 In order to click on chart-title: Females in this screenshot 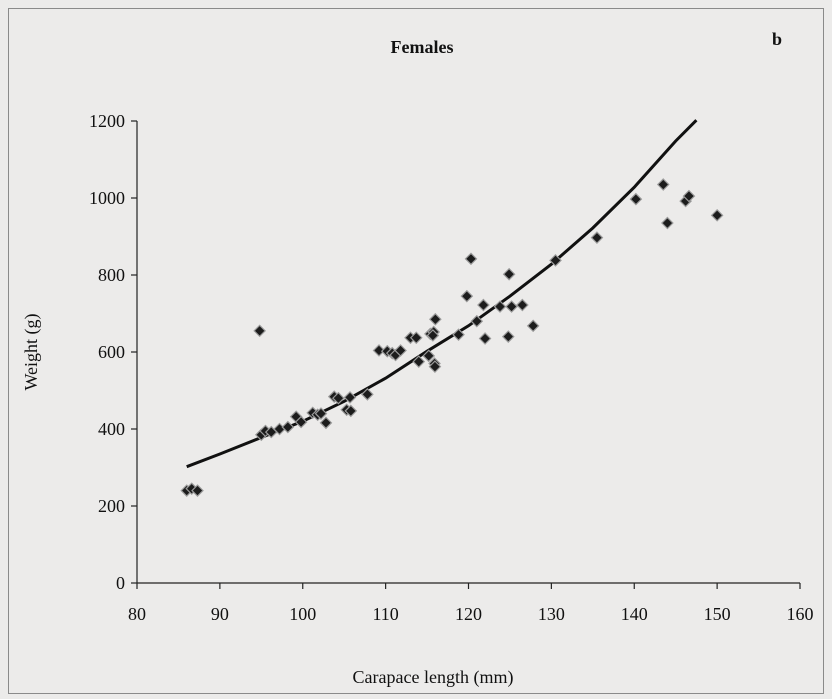, I will do `click(422, 47)`.